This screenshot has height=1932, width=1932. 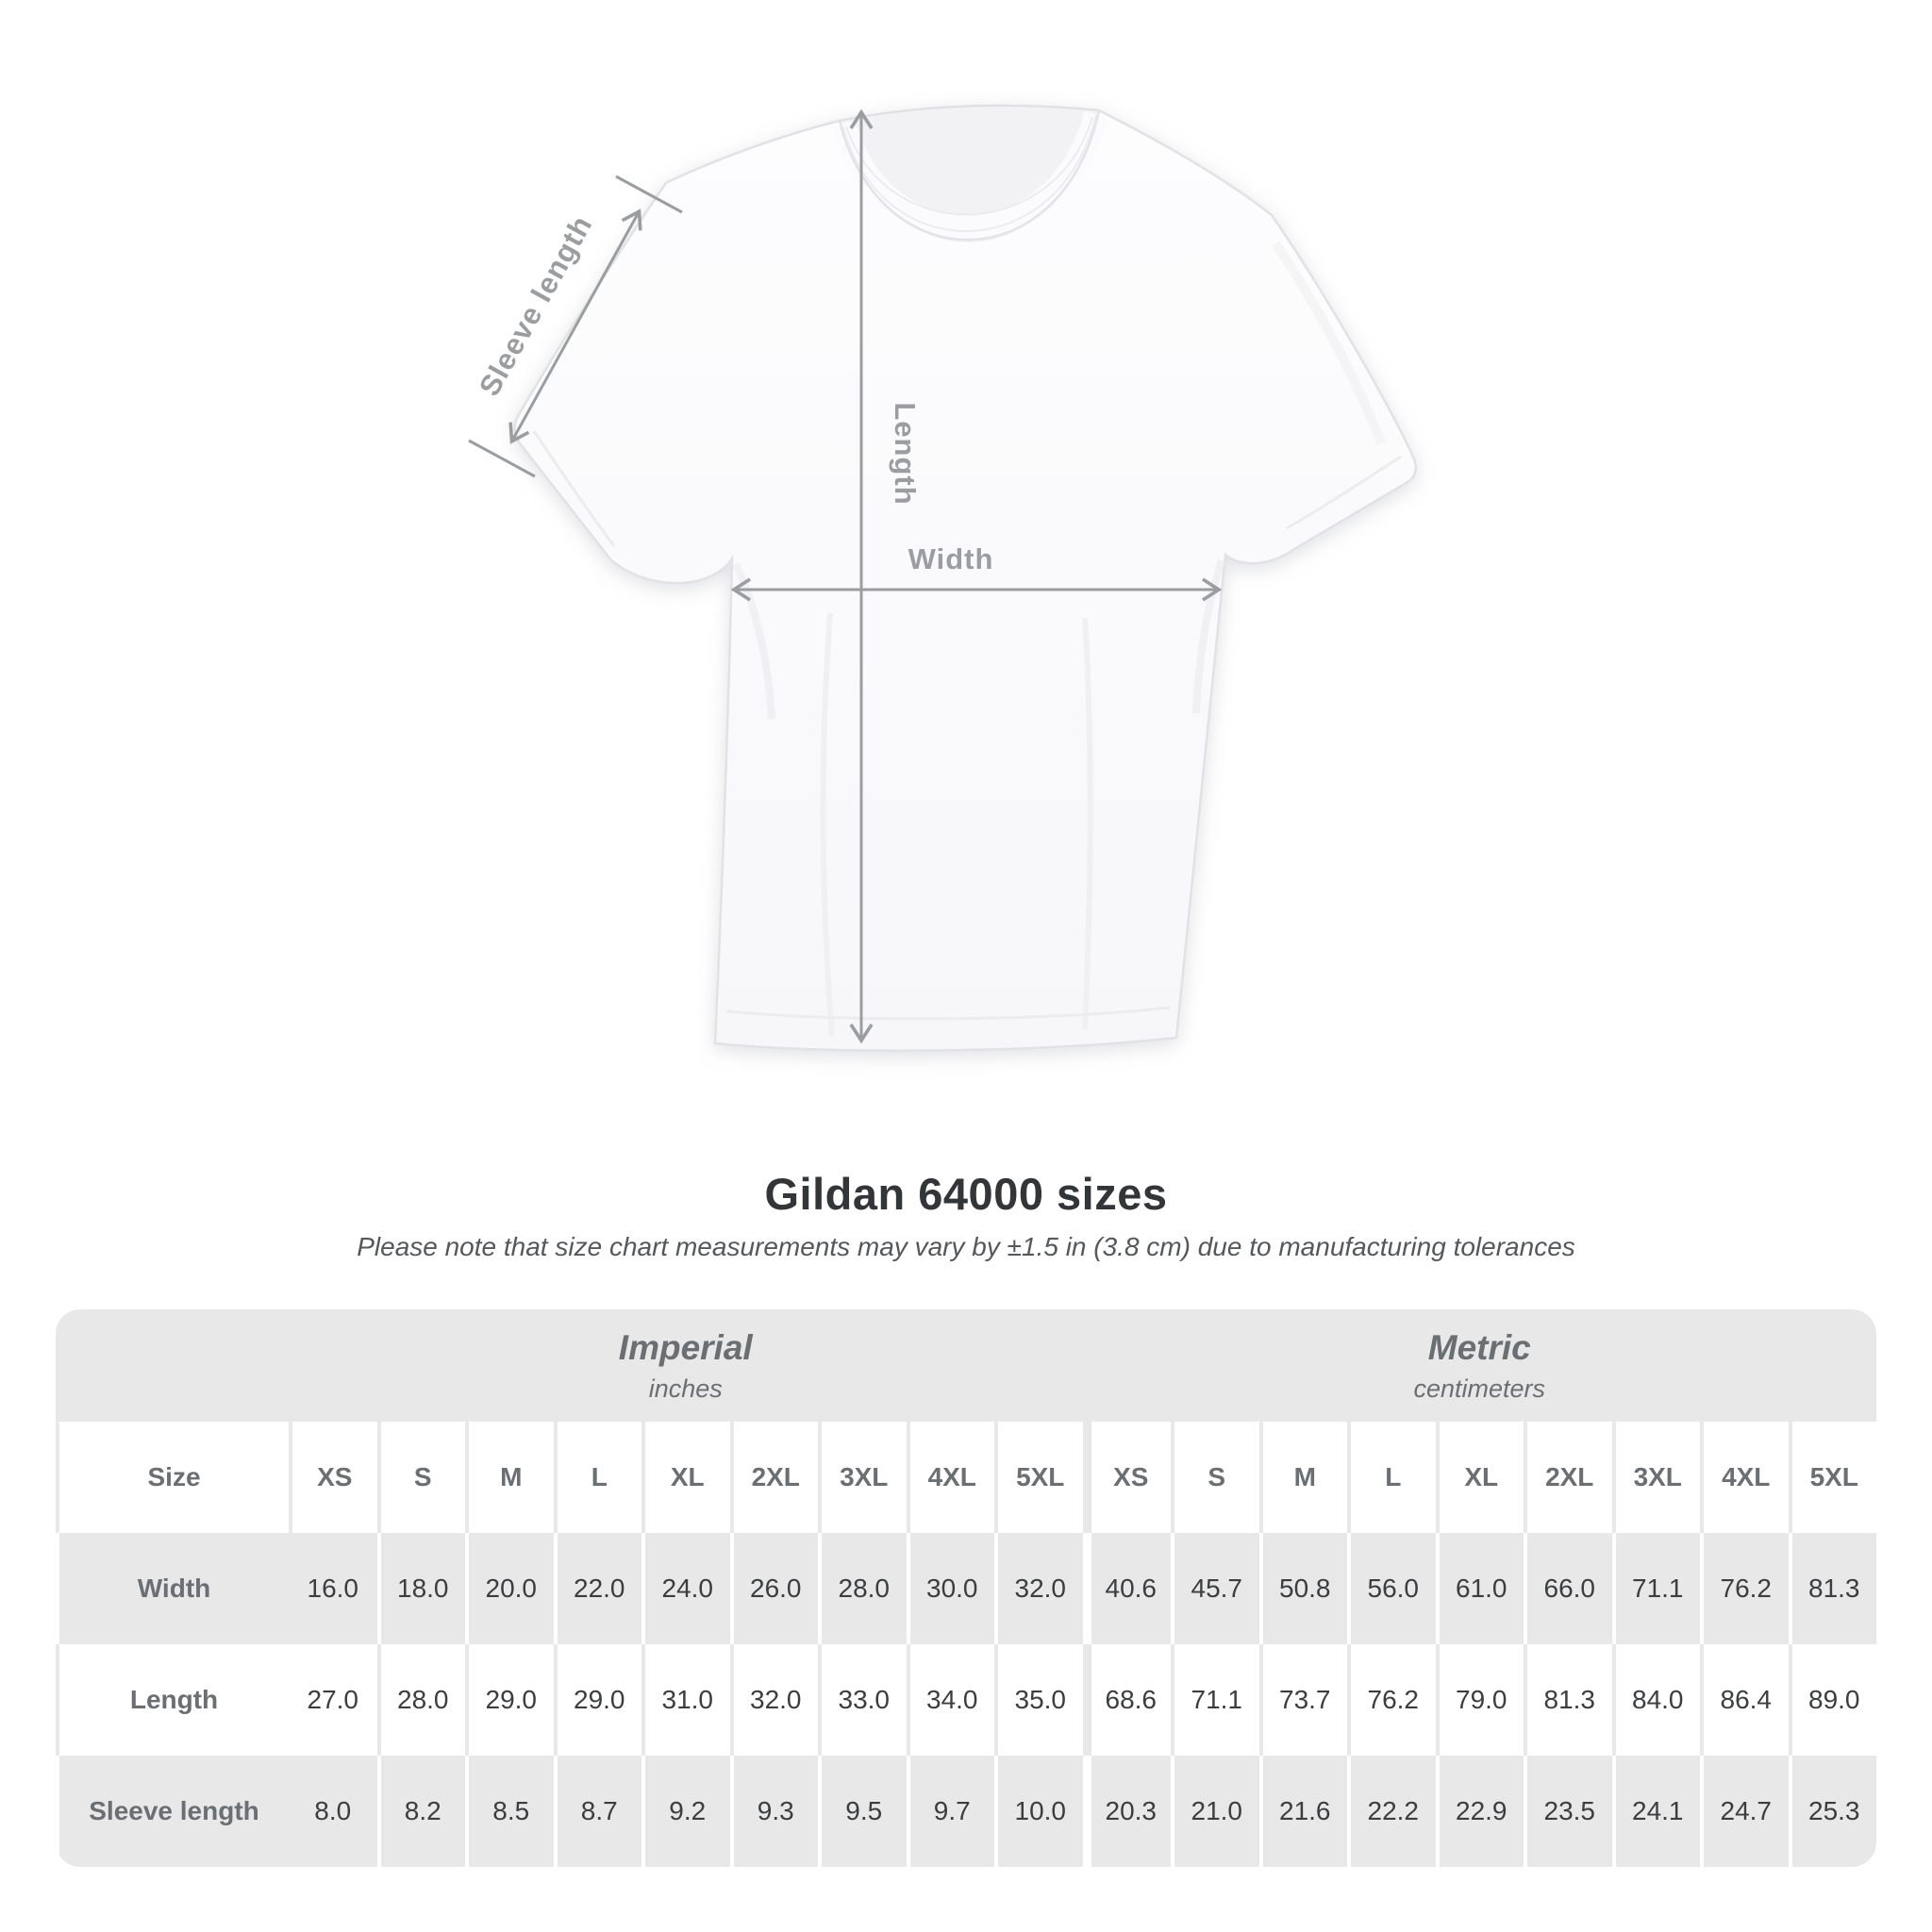 What do you see at coordinates (1745, 1812) in the screenshot?
I see `value-cell: 24.7` at bounding box center [1745, 1812].